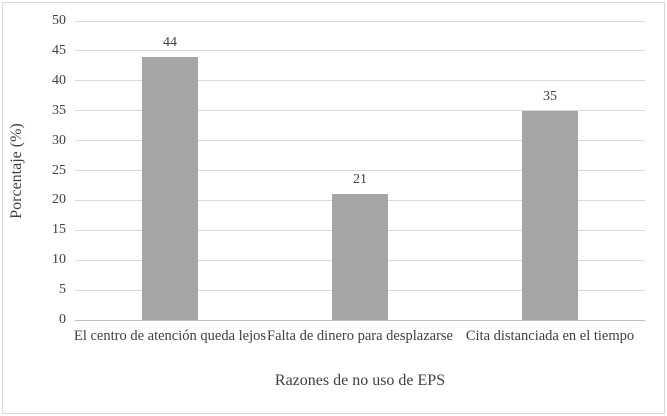  What do you see at coordinates (62, 319) in the screenshot?
I see `y-tick-label: 0` at bounding box center [62, 319].